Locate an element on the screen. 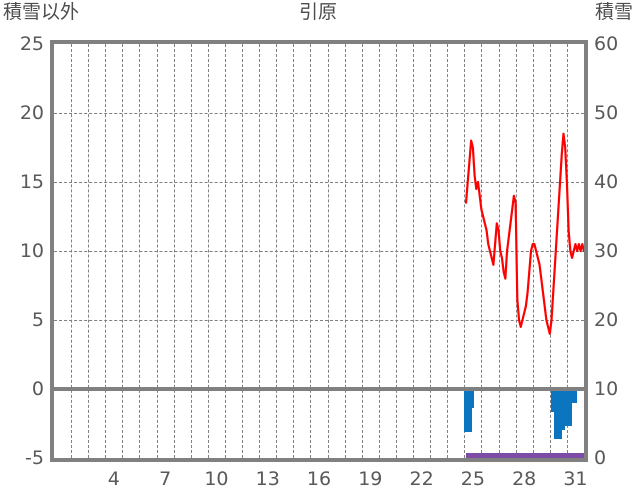  right-tick-label: 20 is located at coordinates (606, 320).